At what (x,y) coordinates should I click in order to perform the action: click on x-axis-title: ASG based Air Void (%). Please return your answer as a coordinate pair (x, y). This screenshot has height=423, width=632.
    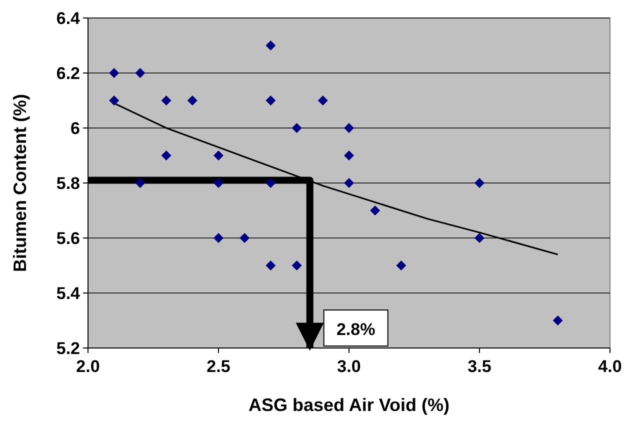
    Looking at the image, I should click on (349, 405).